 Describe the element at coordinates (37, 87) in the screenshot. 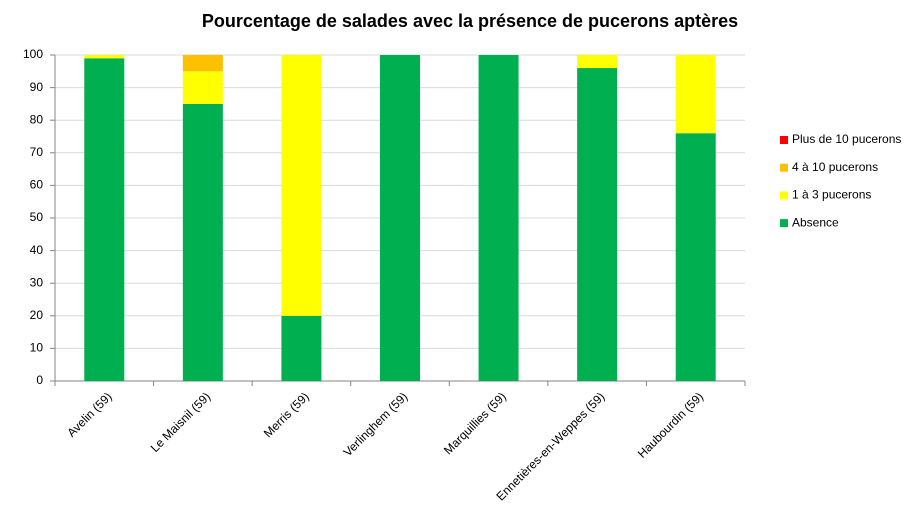

I see `y-tick-label: 90` at that location.